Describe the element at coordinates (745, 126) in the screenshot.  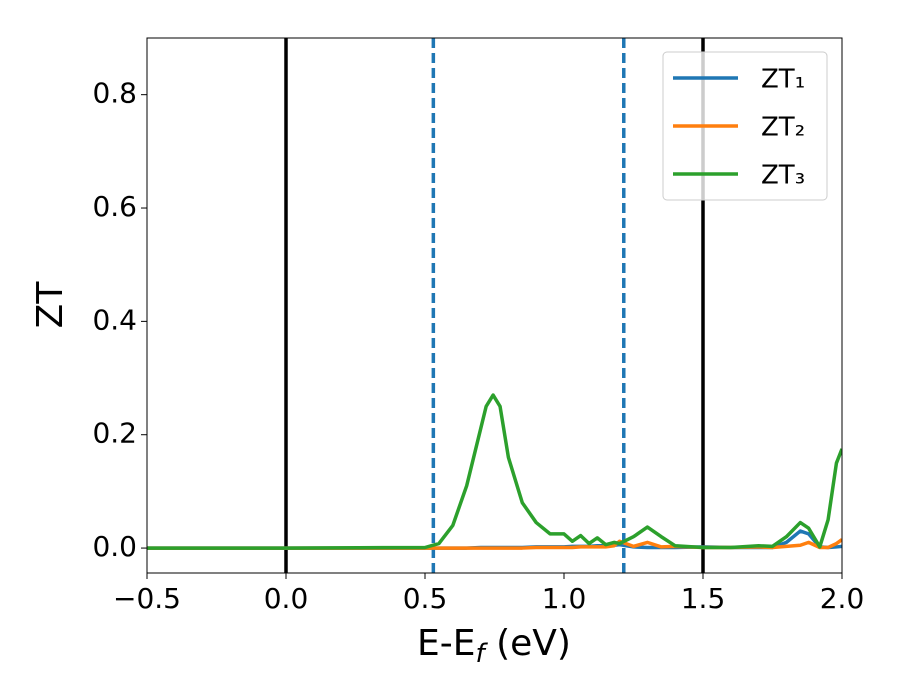
I see `legend-box` at that location.